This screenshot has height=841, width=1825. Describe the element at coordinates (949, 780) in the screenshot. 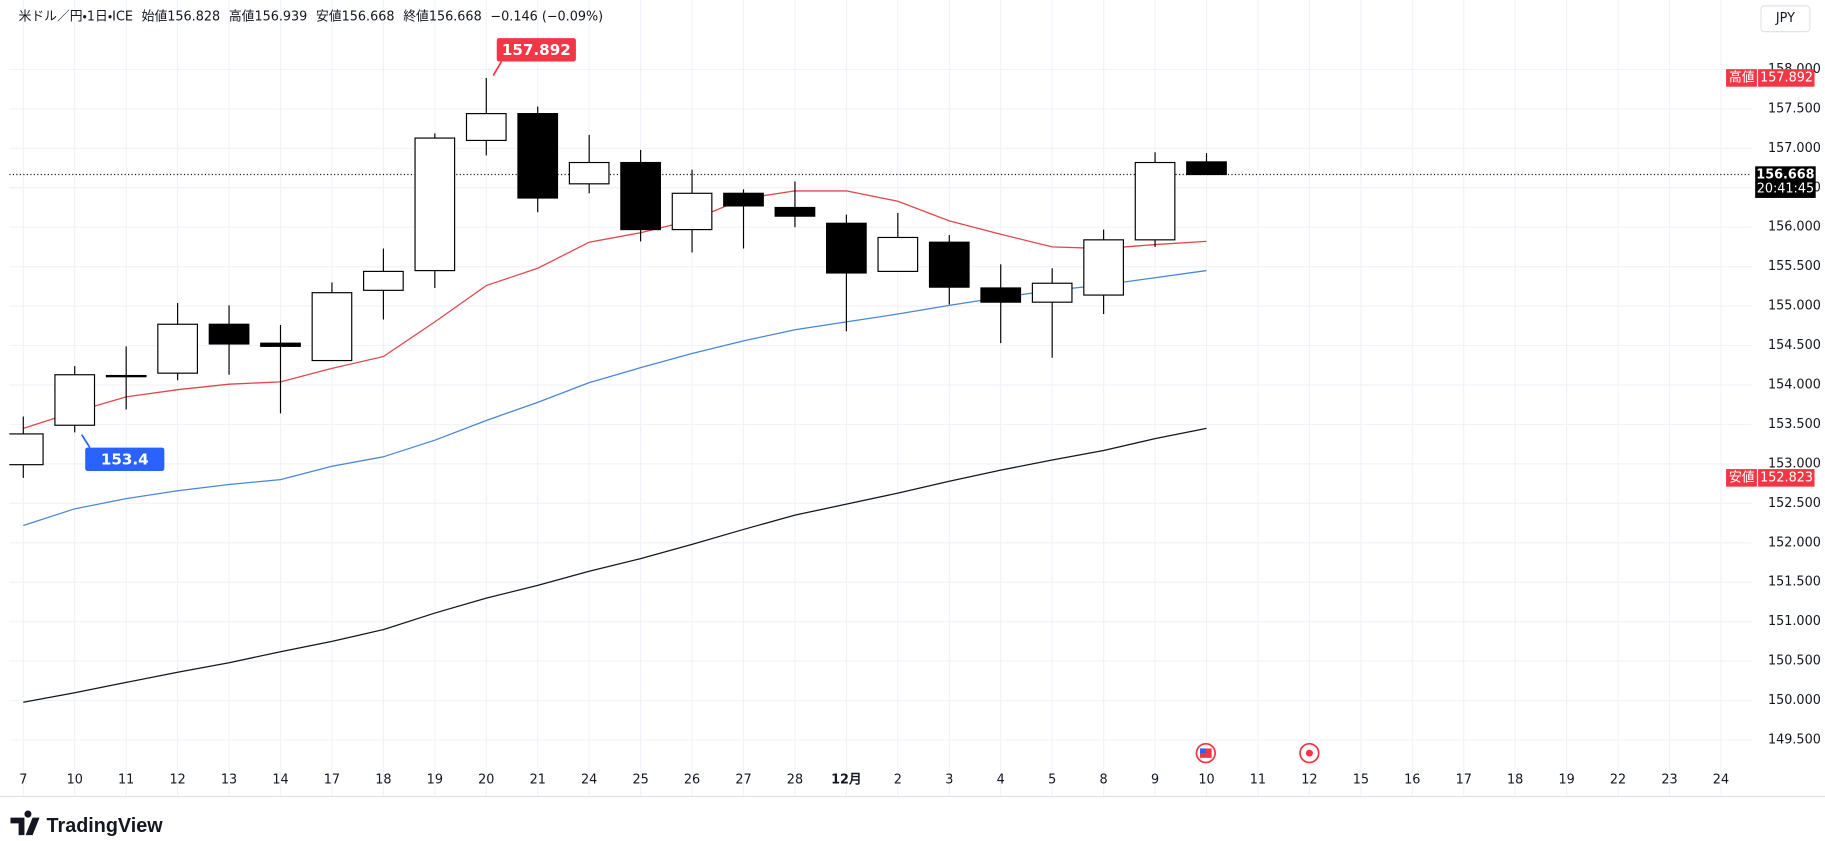

I see `x-tick-label: 3` at that location.